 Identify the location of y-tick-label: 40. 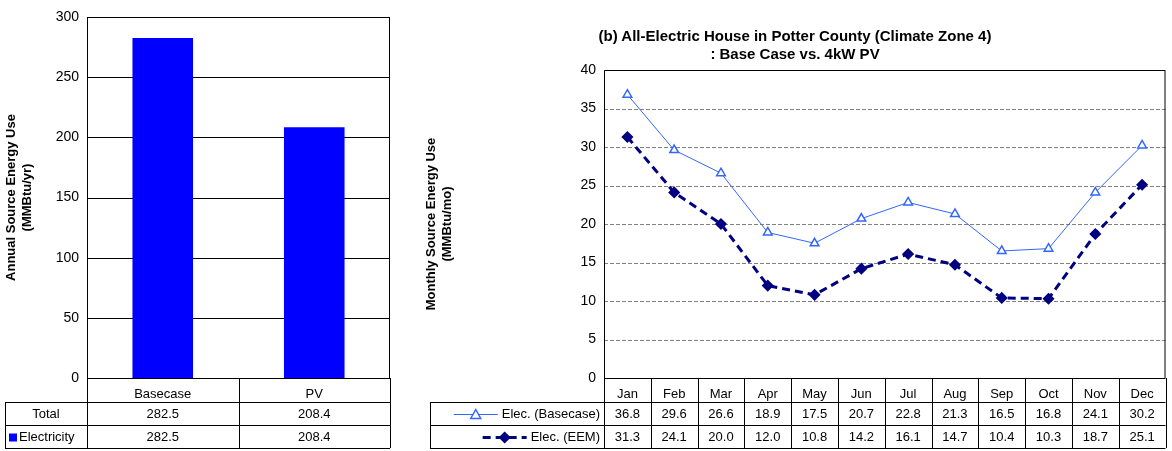
(588, 68).